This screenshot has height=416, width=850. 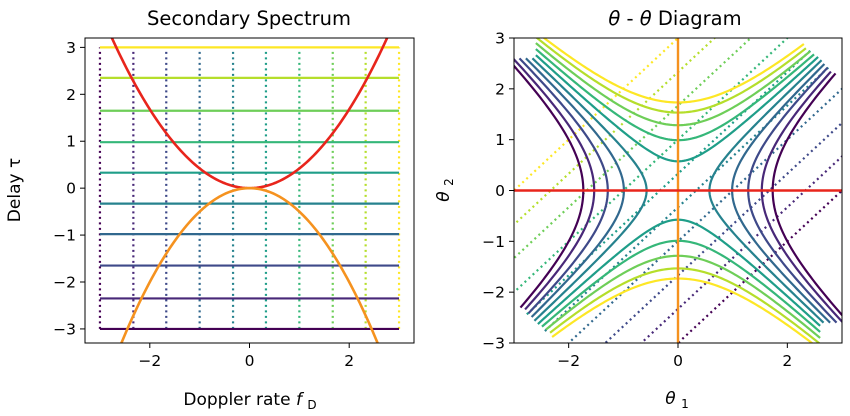 I want to click on theta-theta-title: θ - θ Diagram, so click(x=674, y=18).